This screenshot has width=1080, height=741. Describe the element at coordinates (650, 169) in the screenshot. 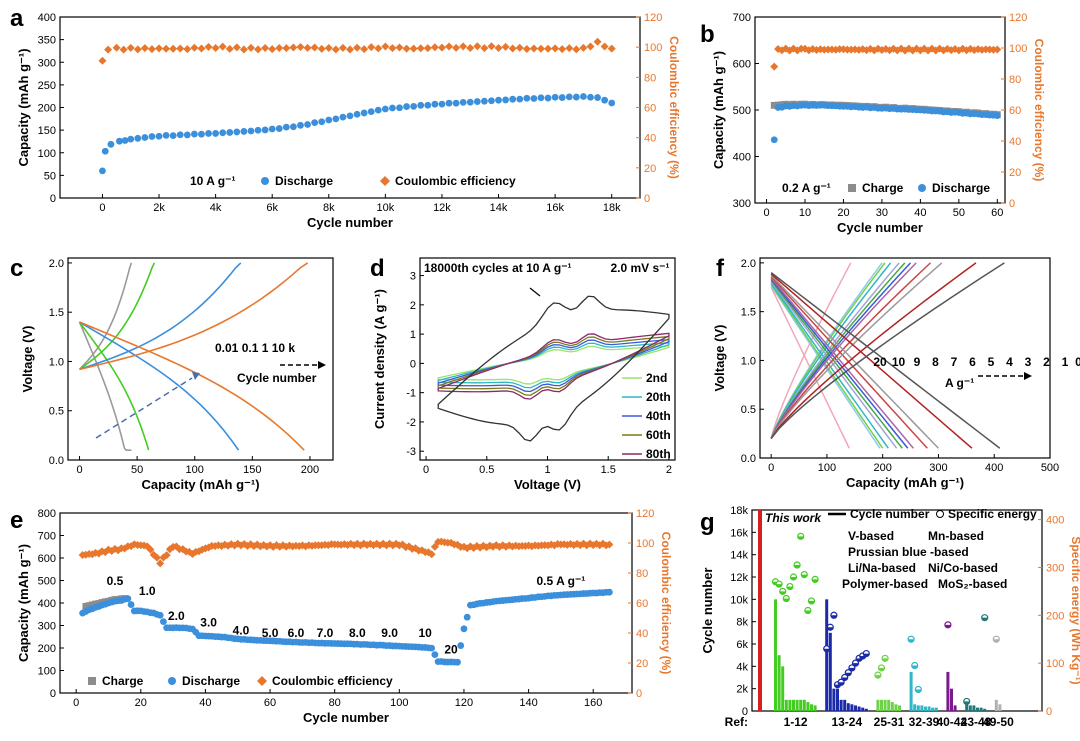

I see `y2-tick-label: 20` at that location.